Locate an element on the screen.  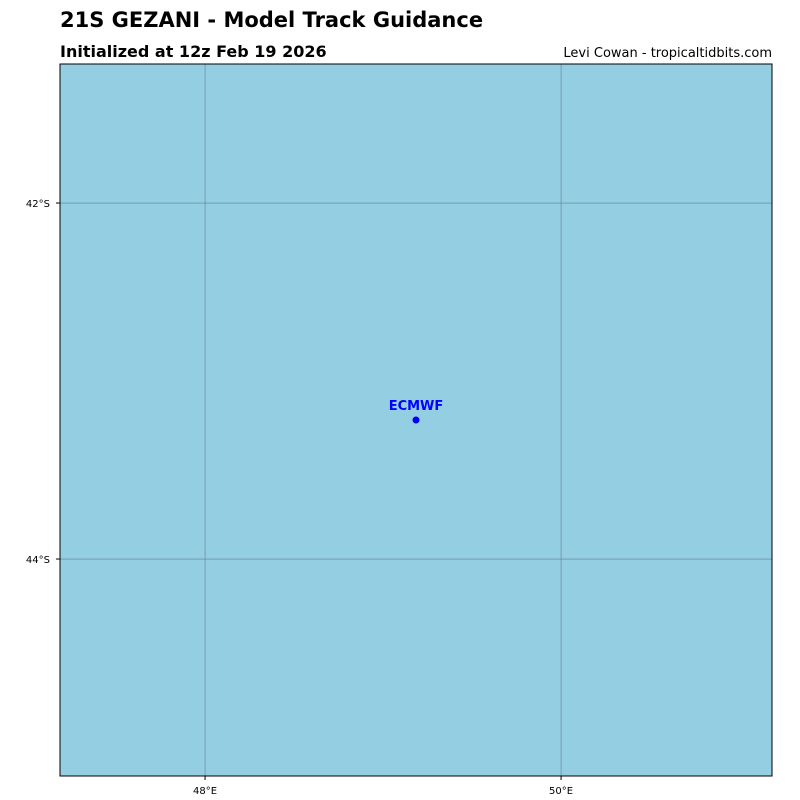
model-label: ECMWF is located at coordinates (416, 406).